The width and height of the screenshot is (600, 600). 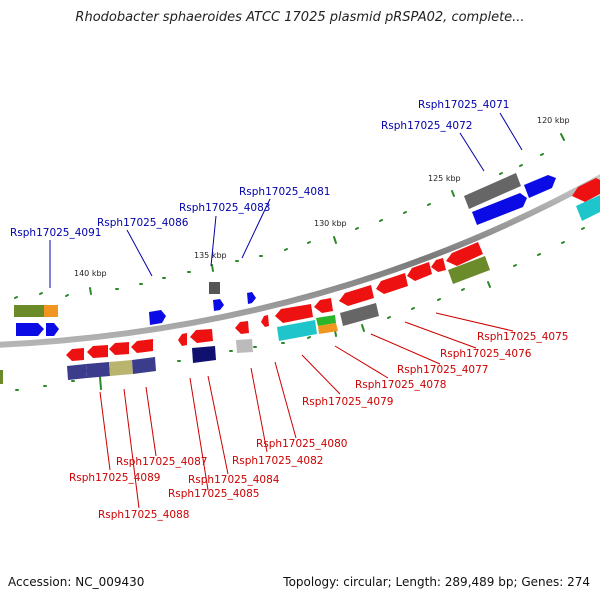 I want to click on gene-label: Rsph17025_4083, so click(x=224, y=208).